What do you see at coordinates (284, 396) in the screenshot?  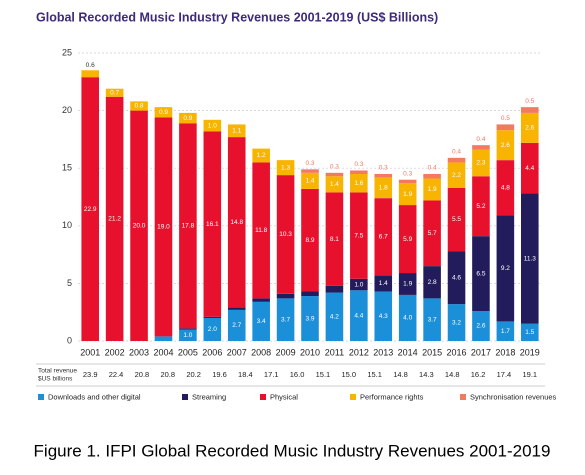 I see `legend-label: Physical` at bounding box center [284, 396].